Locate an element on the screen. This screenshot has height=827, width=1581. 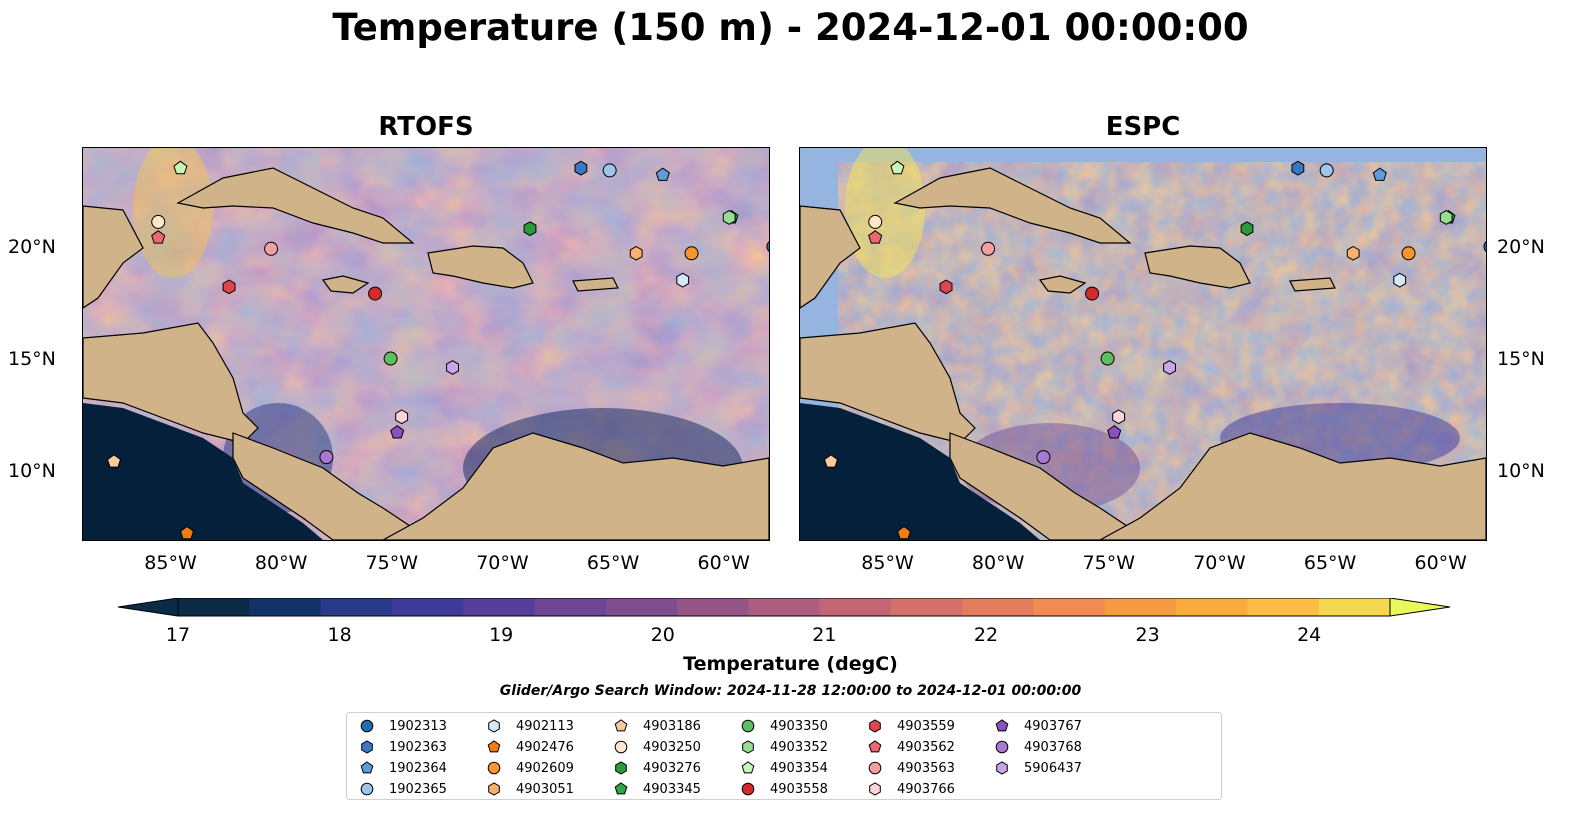
colorbar-tick-label: 23 is located at coordinates (1147, 635).